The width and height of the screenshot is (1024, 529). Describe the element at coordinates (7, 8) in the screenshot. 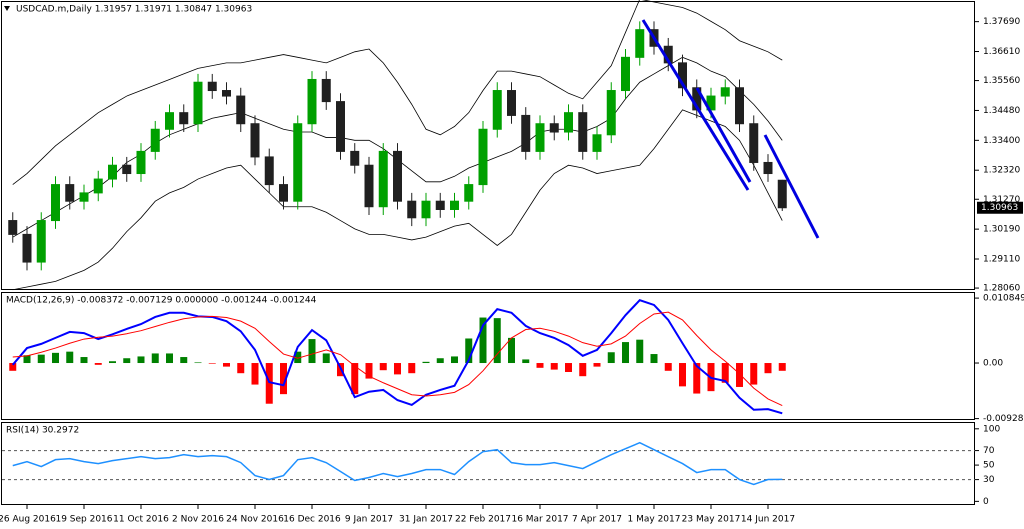

I see `dropdown-icon` at that location.